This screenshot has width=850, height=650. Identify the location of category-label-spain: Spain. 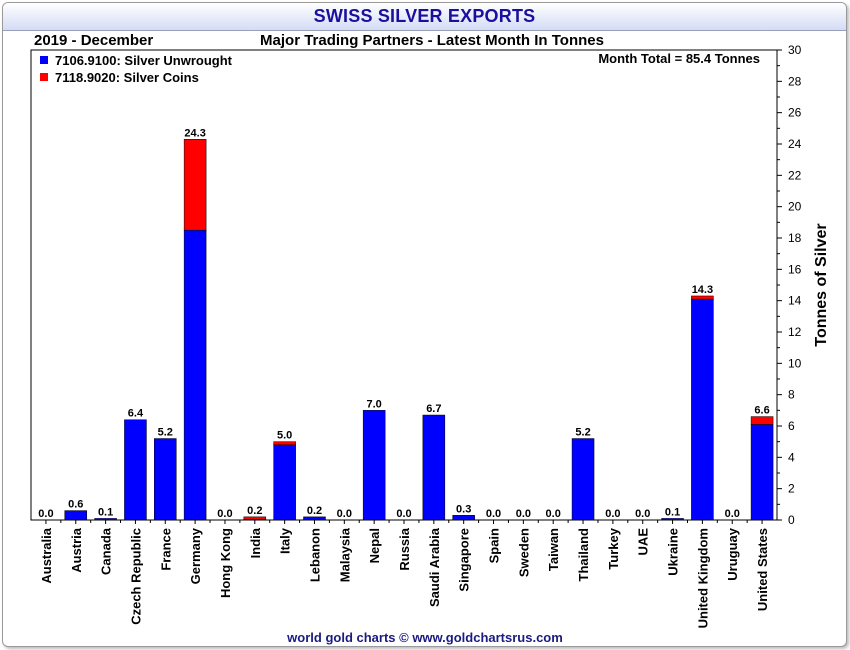
(494, 545).